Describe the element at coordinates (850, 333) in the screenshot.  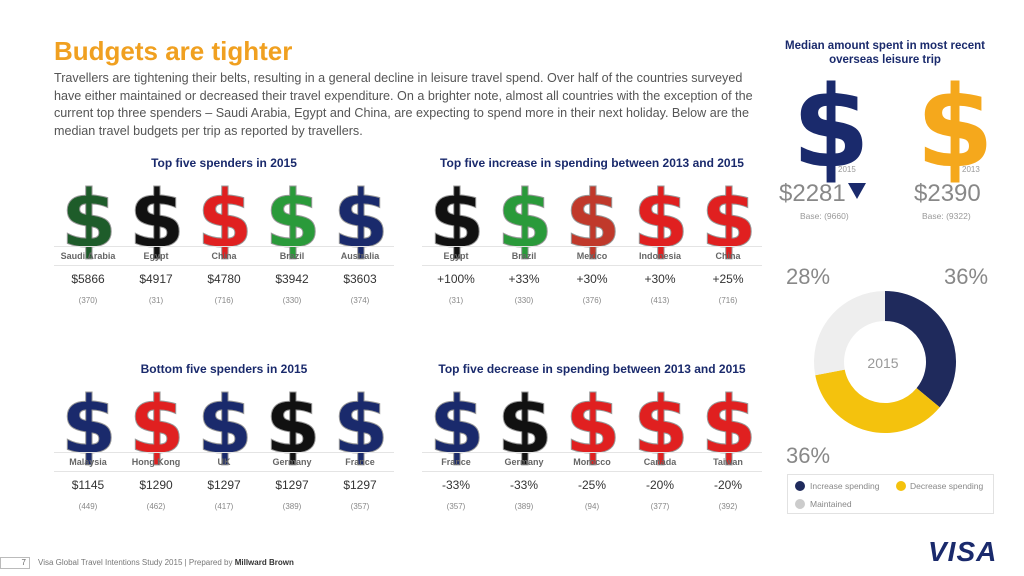
I see `donut-slice-maintained` at that location.